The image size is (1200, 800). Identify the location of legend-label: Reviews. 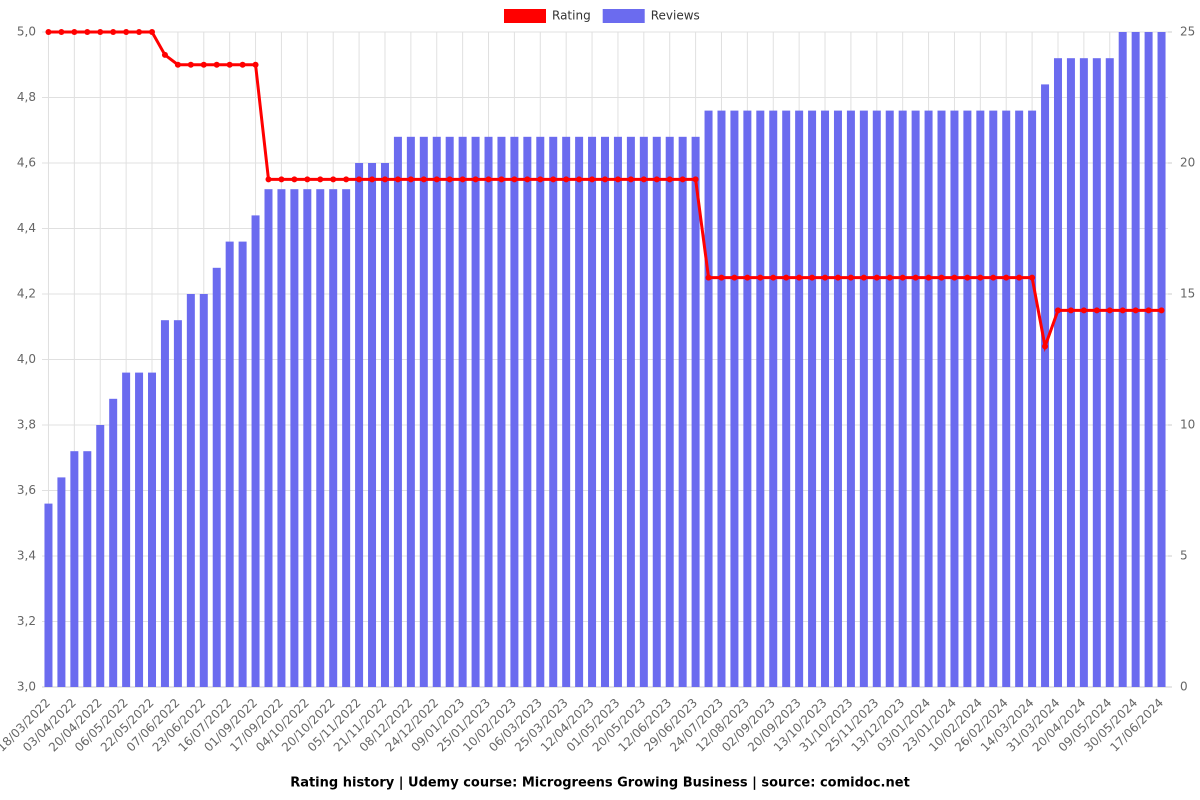
(675, 16).